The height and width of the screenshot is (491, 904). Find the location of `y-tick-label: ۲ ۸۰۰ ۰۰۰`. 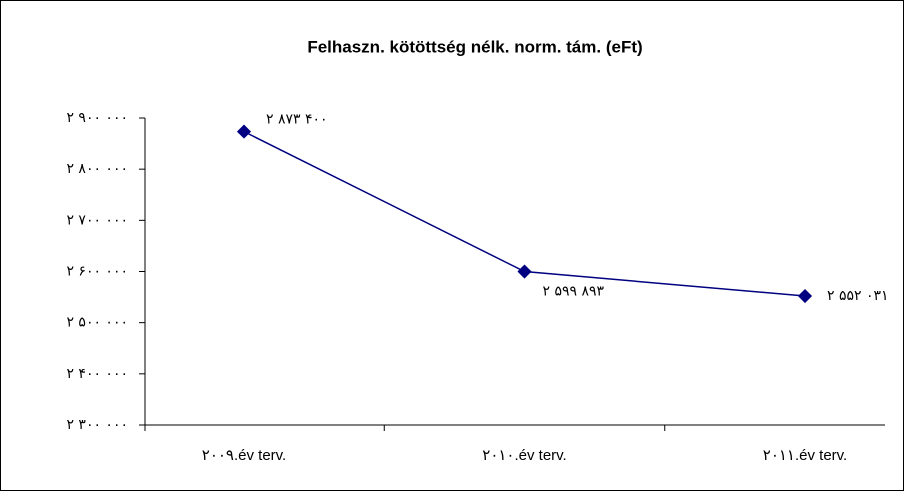

y-tick-label: ۲ ۸۰۰ ۰۰۰ is located at coordinates (97, 169).